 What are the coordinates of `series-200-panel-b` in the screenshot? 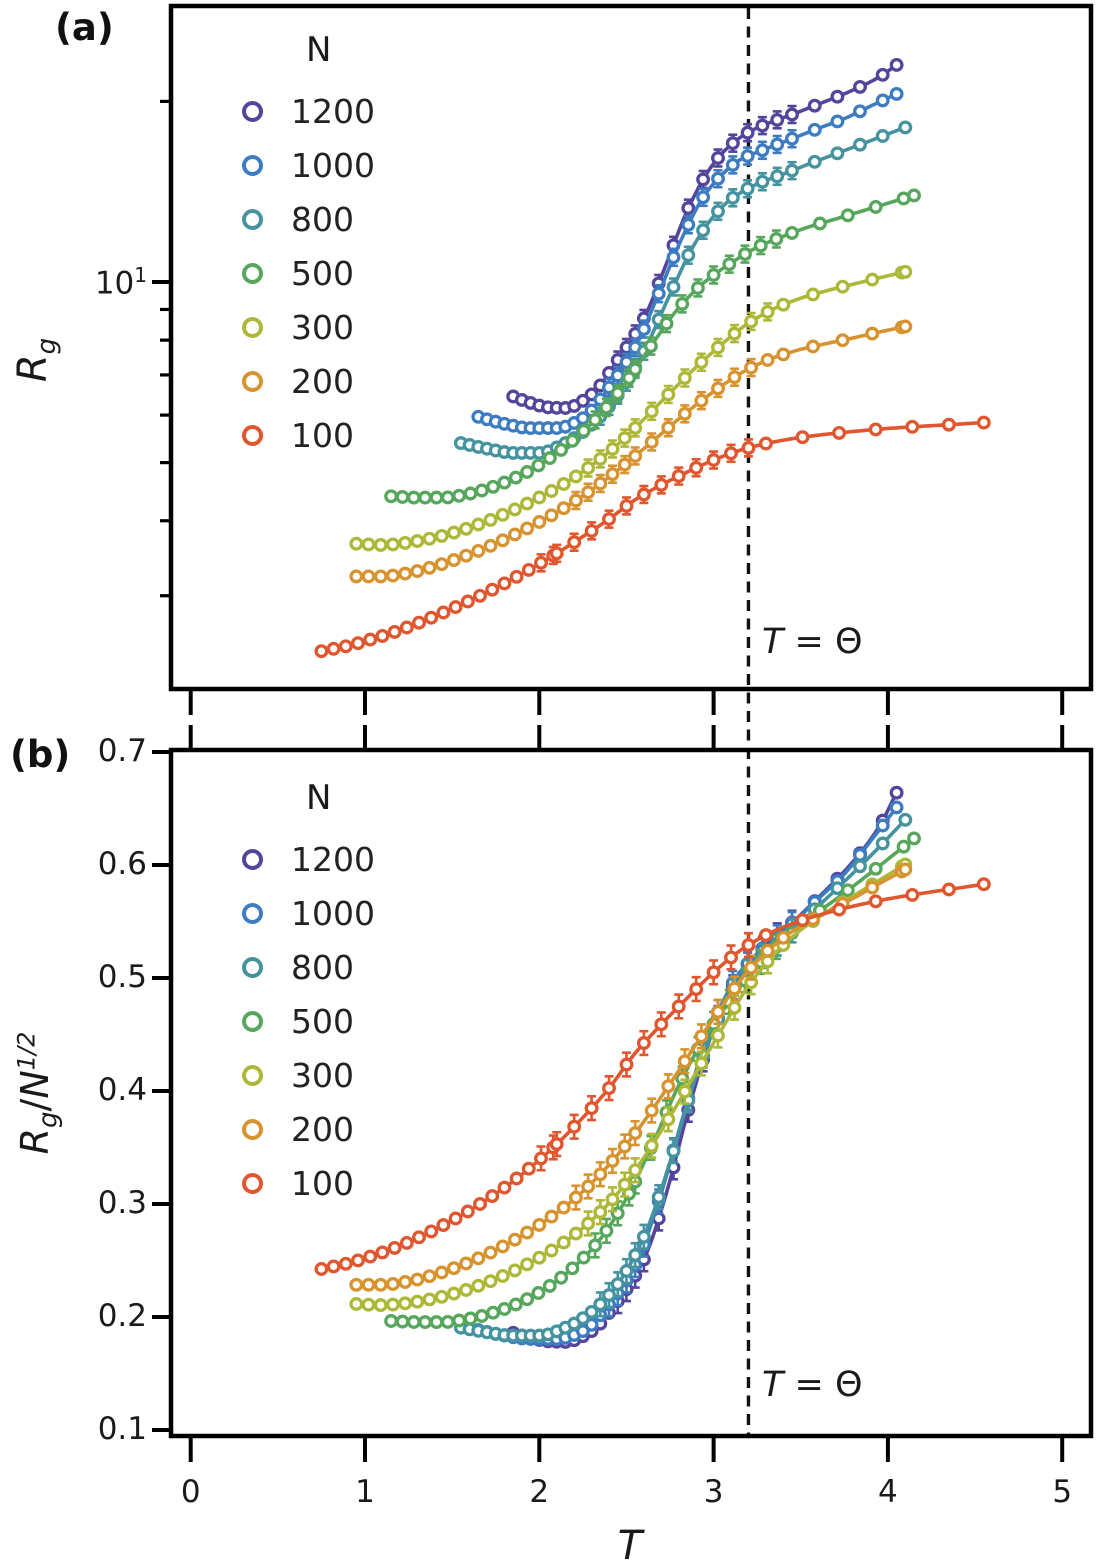 It's located at (631, 1077).